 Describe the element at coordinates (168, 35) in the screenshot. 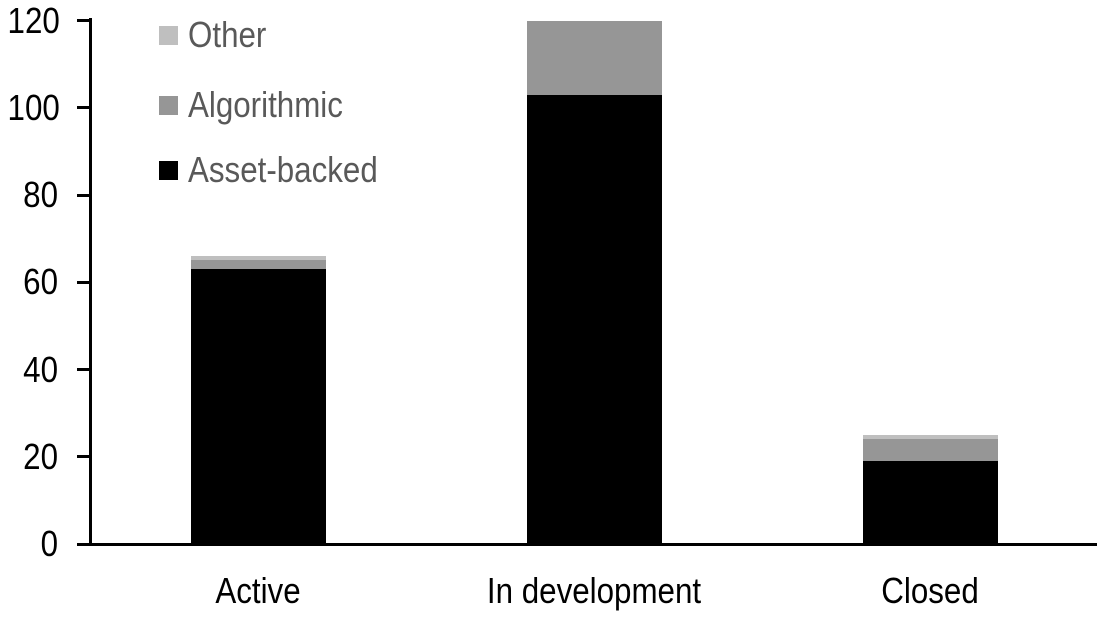

I see `legend-swatch-other` at that location.